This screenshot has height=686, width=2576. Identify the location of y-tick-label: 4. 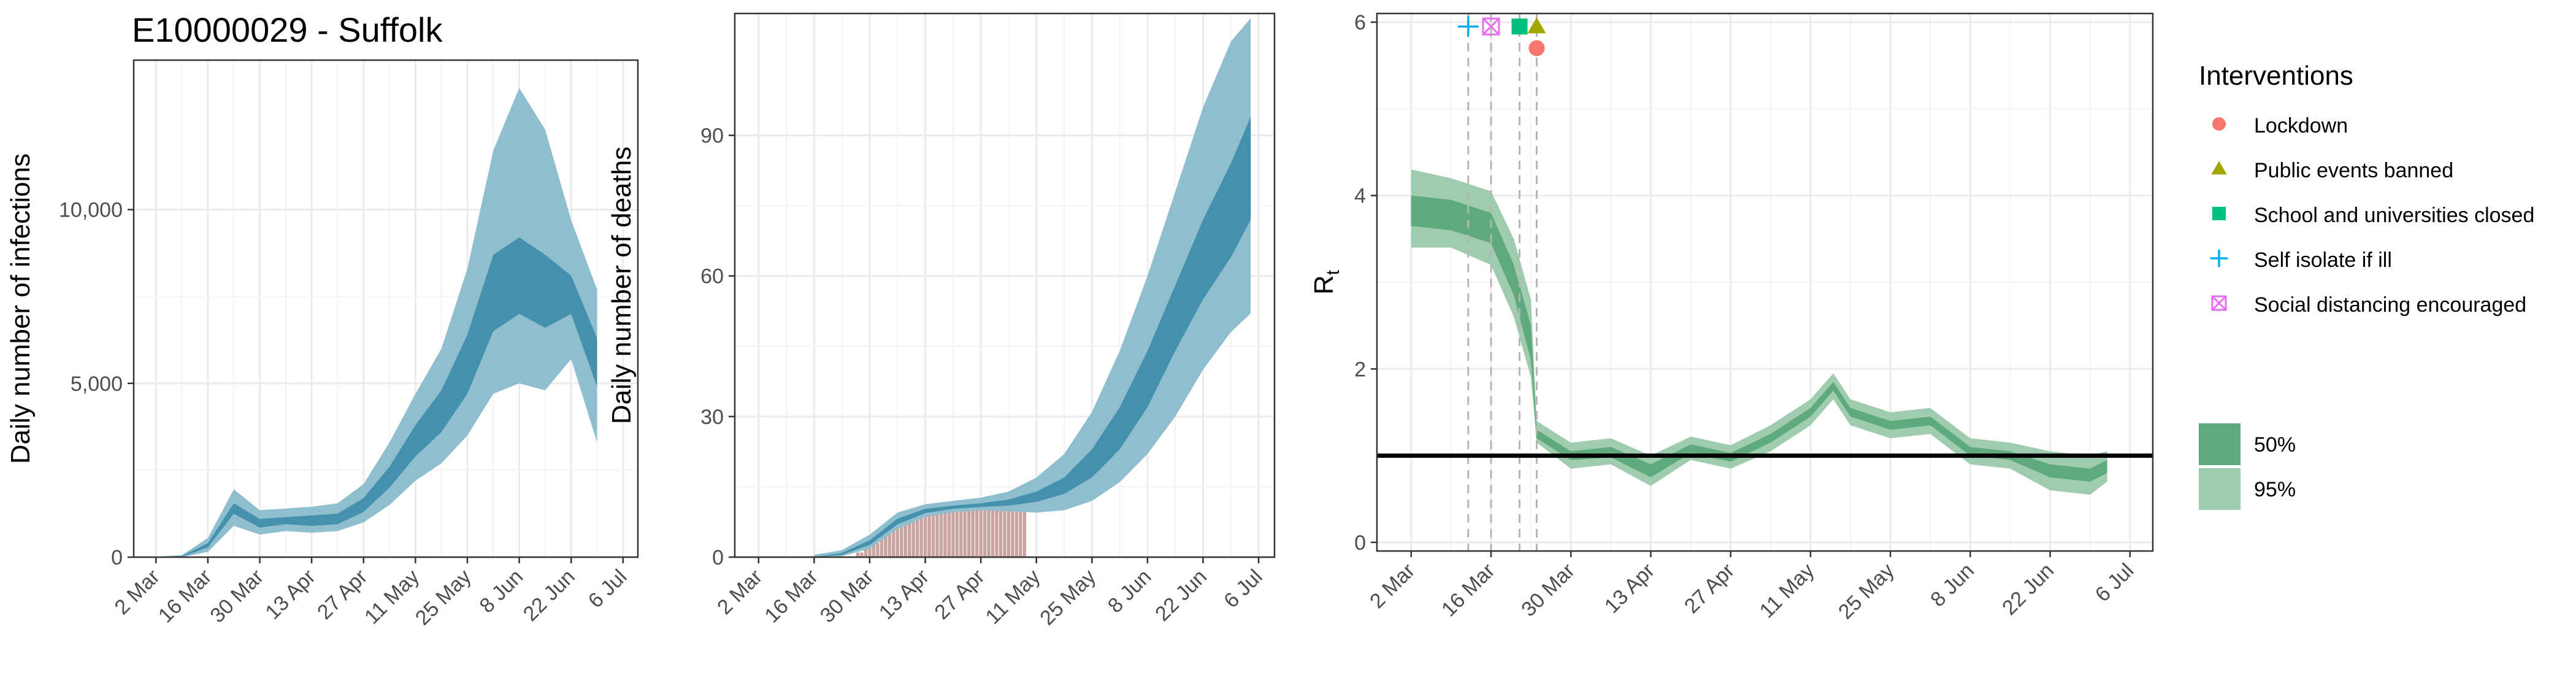
(1360, 196).